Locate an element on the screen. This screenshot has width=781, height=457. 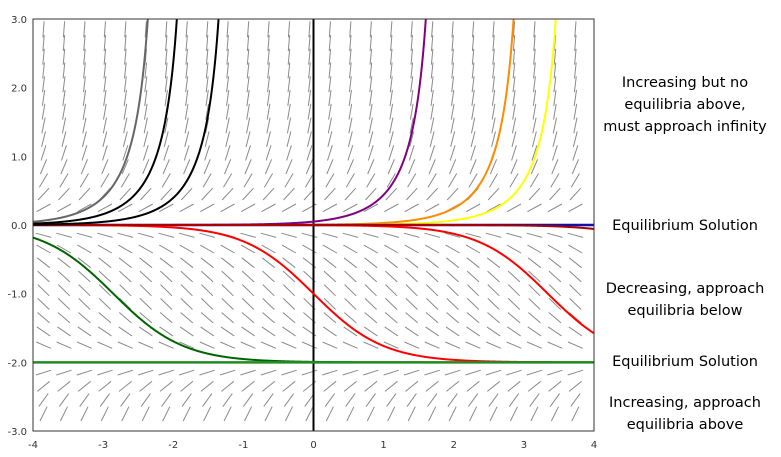
annotation-line: Equilibrium Solution is located at coordinates (685, 226).